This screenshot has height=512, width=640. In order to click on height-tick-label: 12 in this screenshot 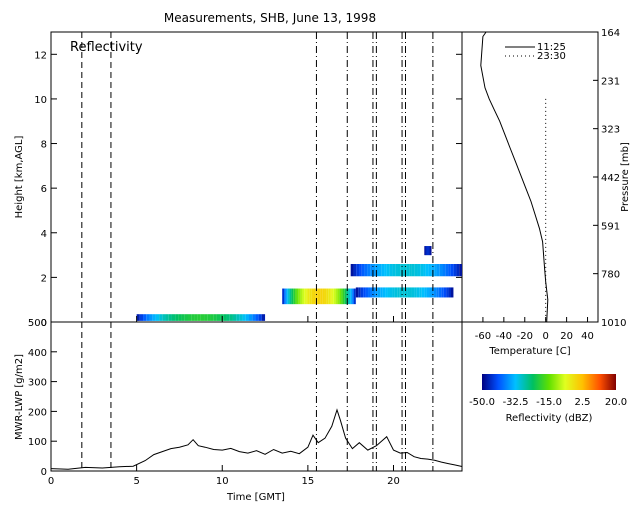, I will do `click(40, 55)`.